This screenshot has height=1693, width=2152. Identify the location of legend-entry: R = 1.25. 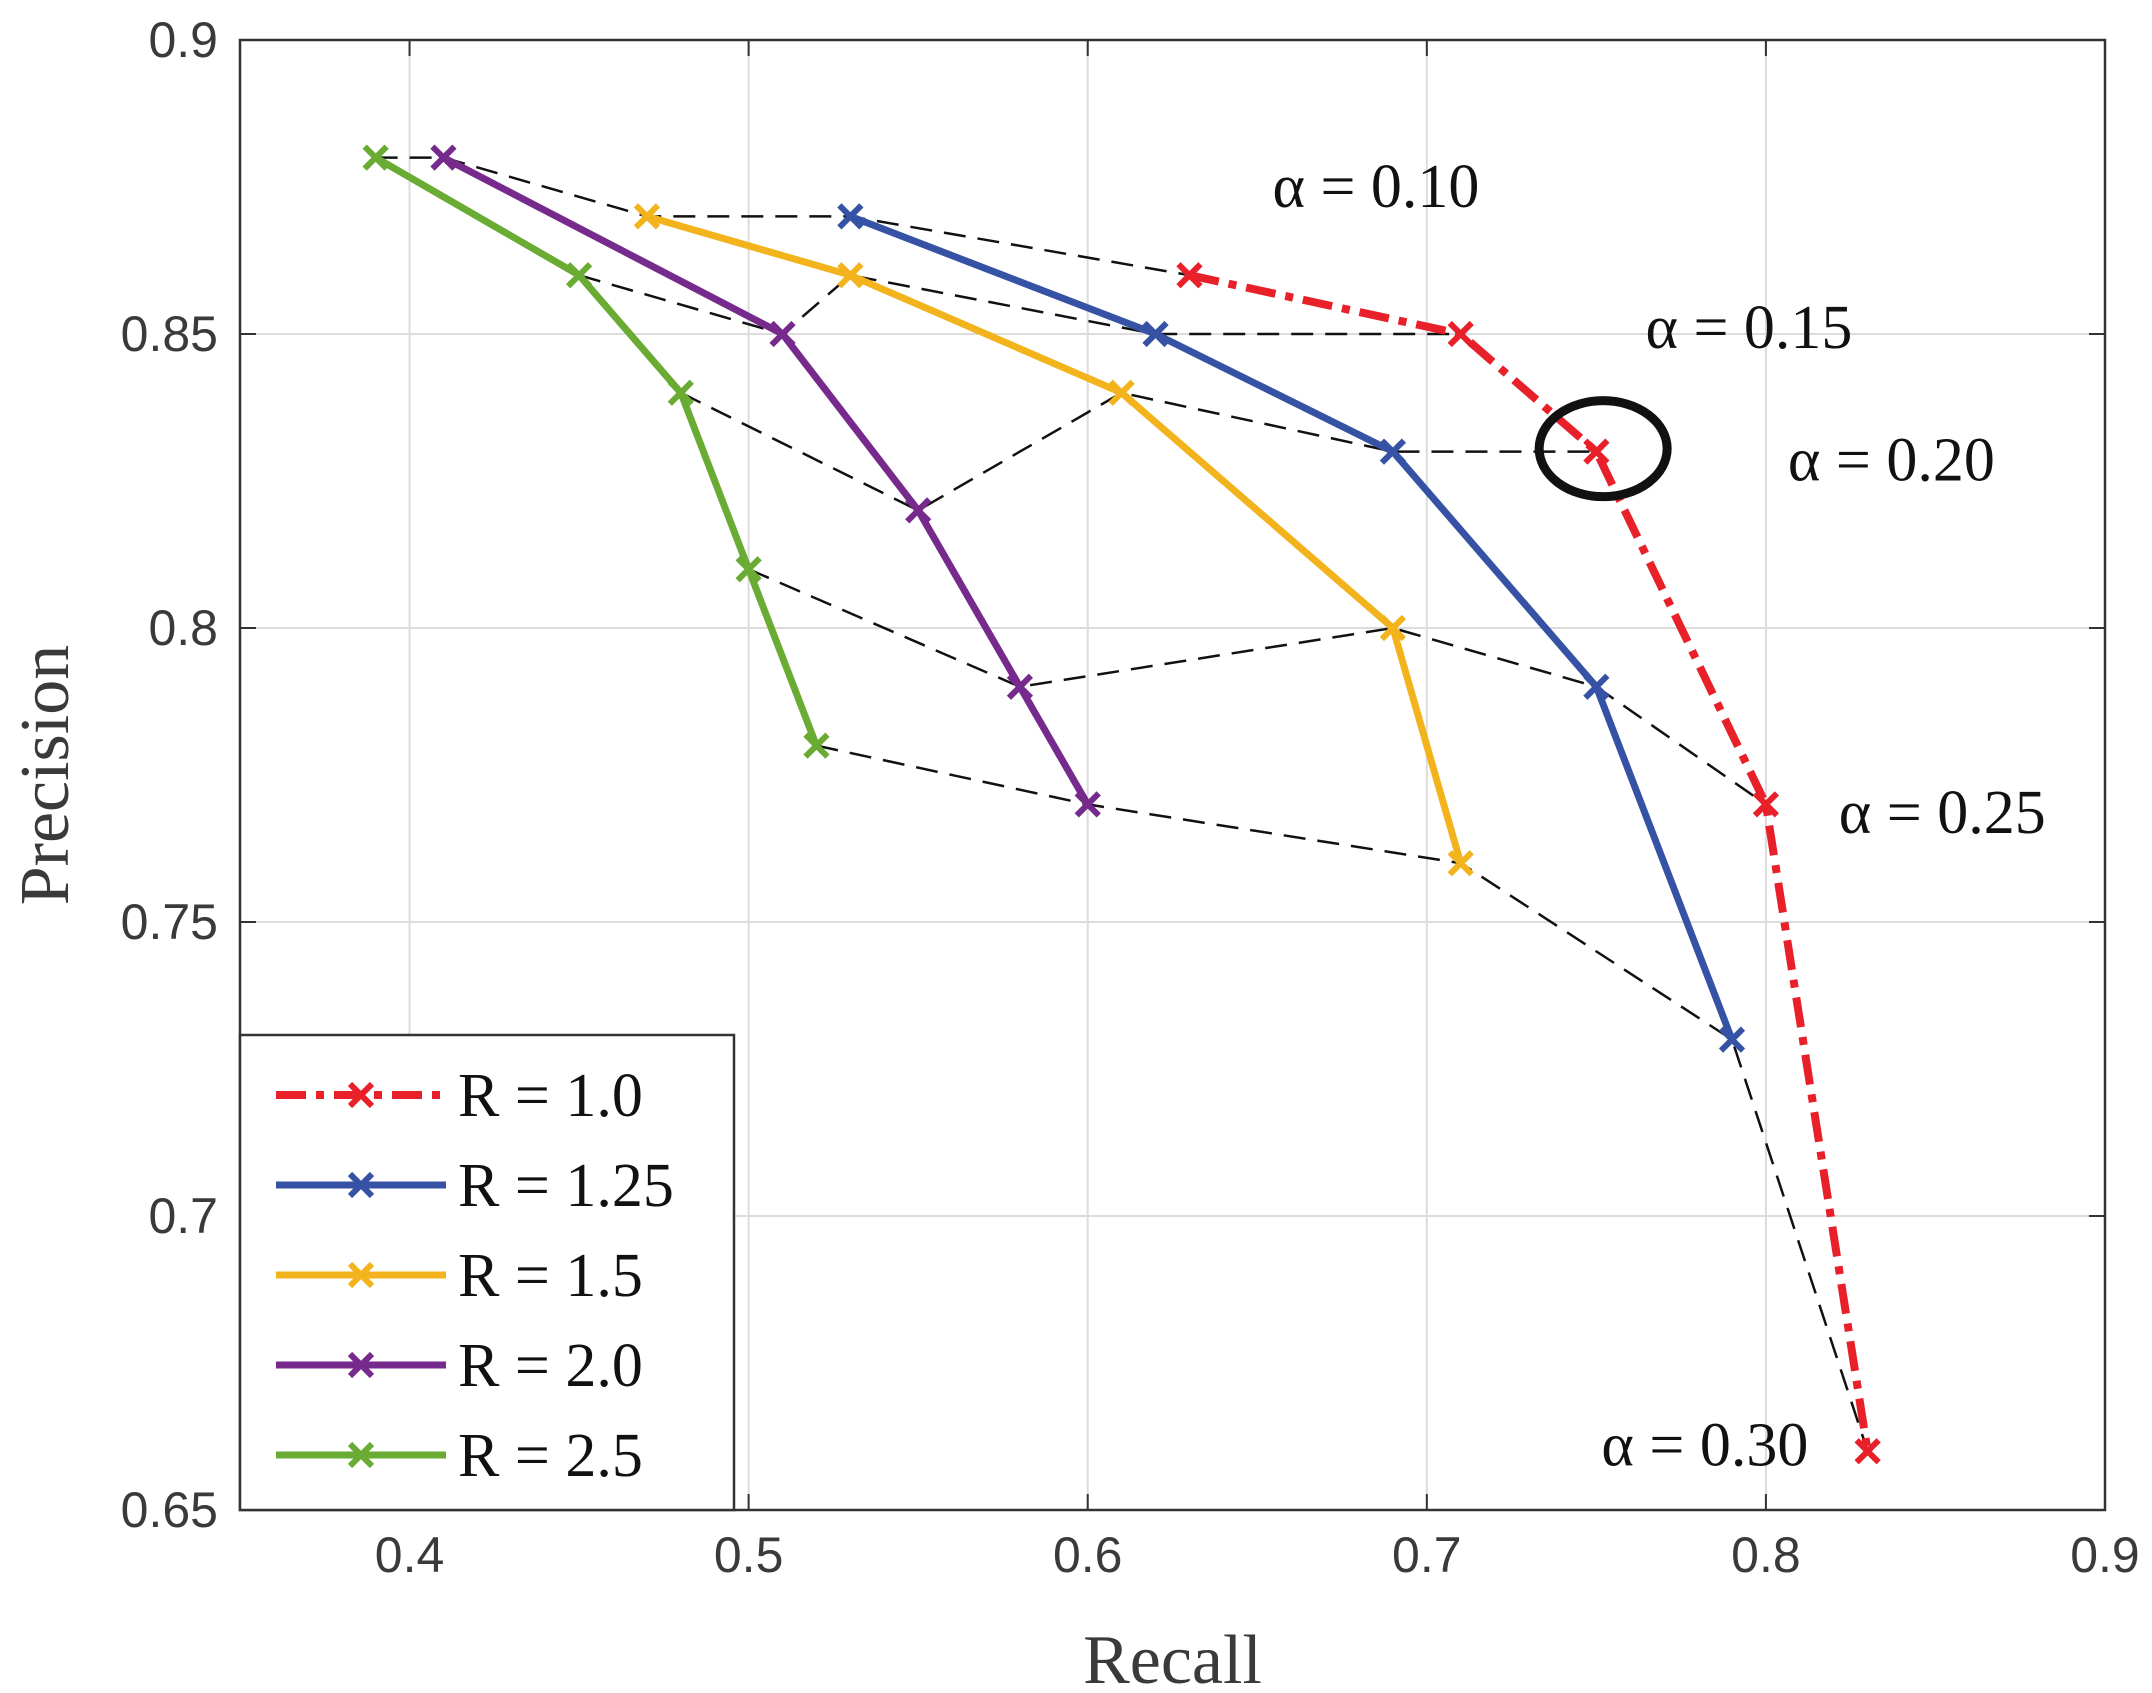
(475, 1186).